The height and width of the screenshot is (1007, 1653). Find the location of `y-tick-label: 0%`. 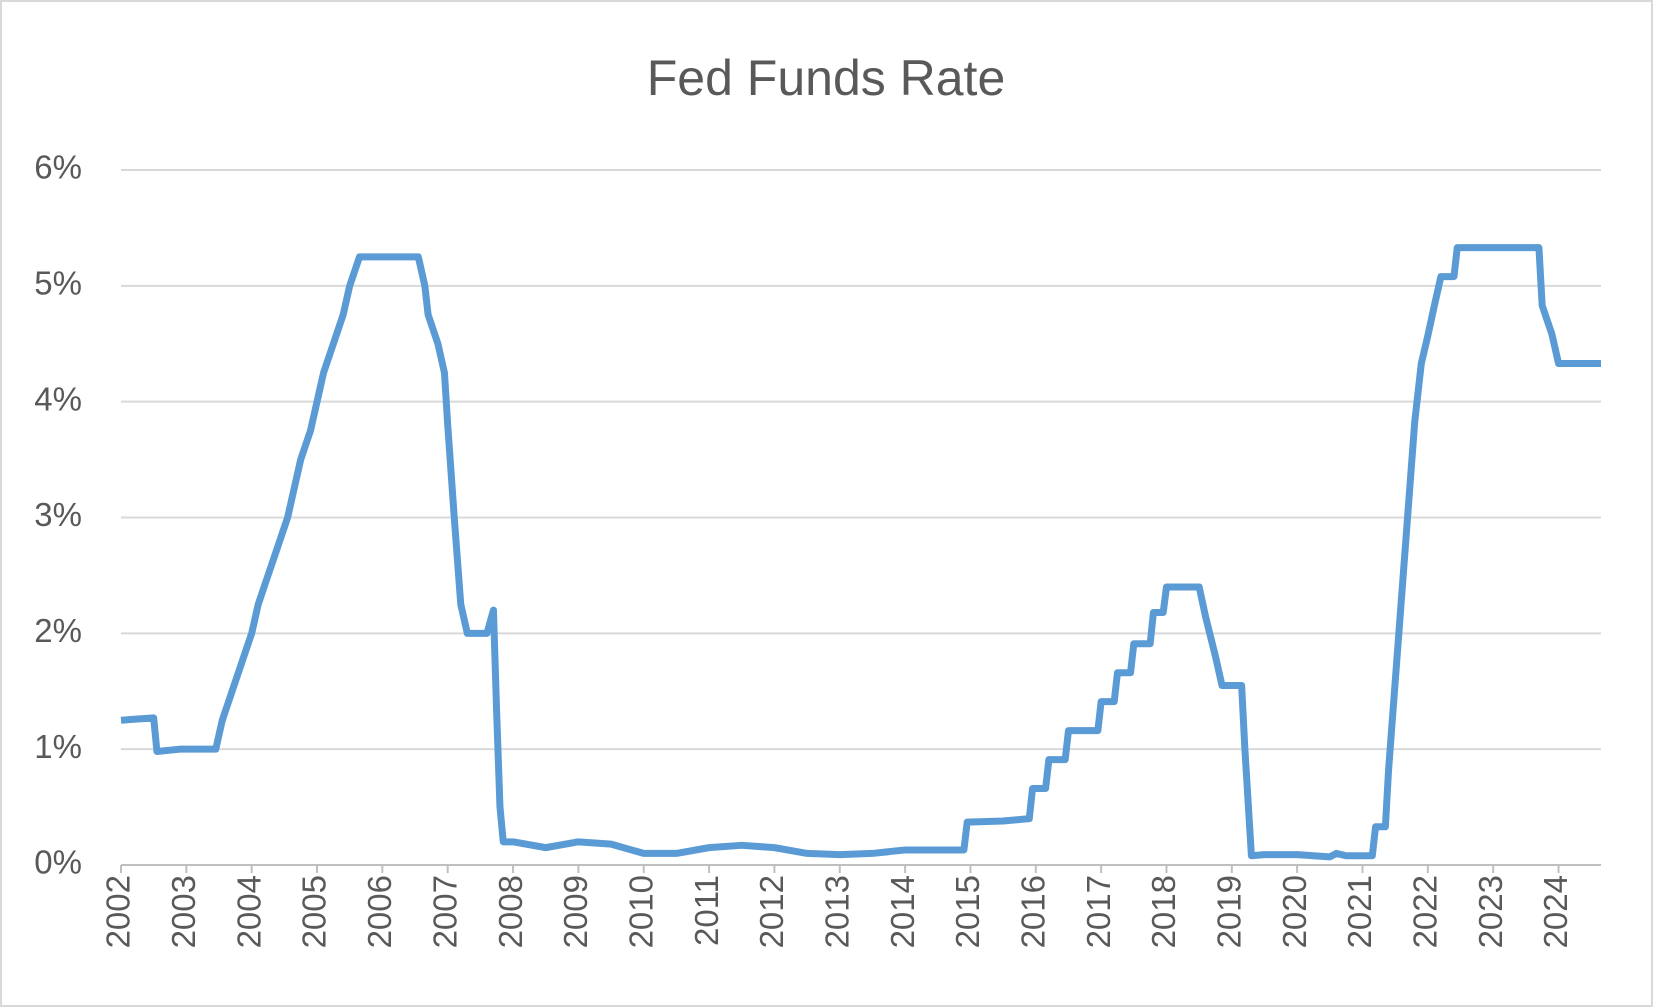

y-tick-label: 0% is located at coordinates (58, 862).